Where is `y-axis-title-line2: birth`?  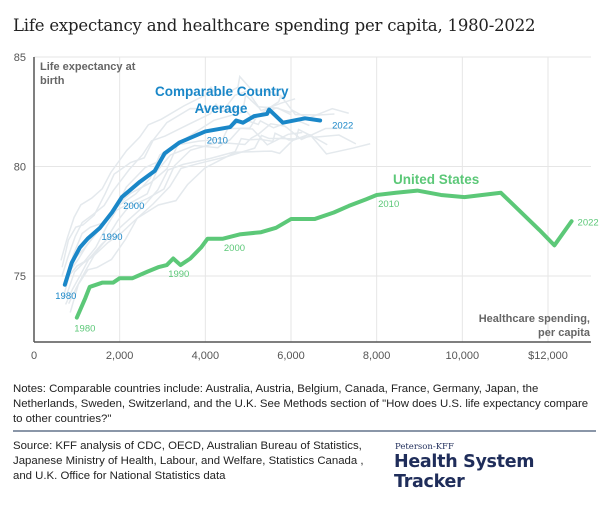 y-axis-title-line2: birth is located at coordinates (52, 81).